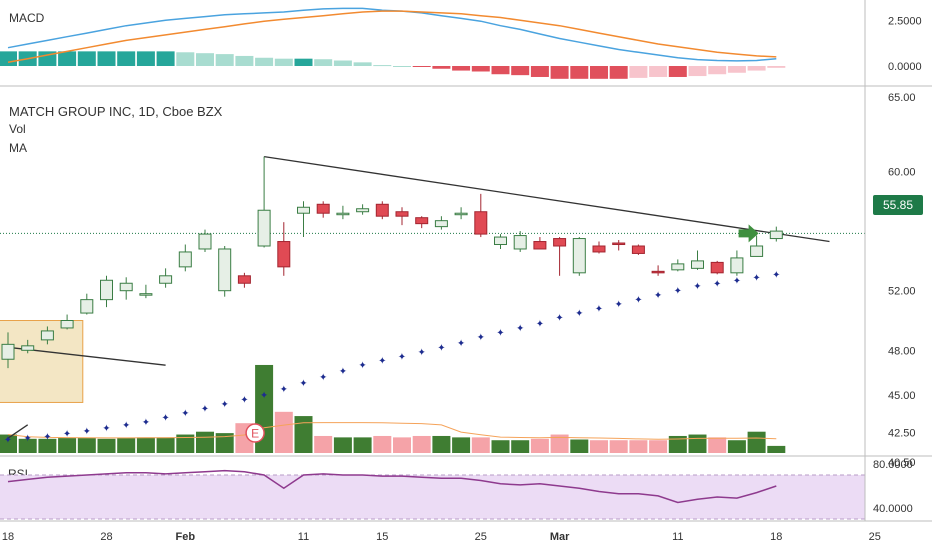 The image size is (932, 550). I want to click on price-y-tick: 60.00, so click(902, 173).